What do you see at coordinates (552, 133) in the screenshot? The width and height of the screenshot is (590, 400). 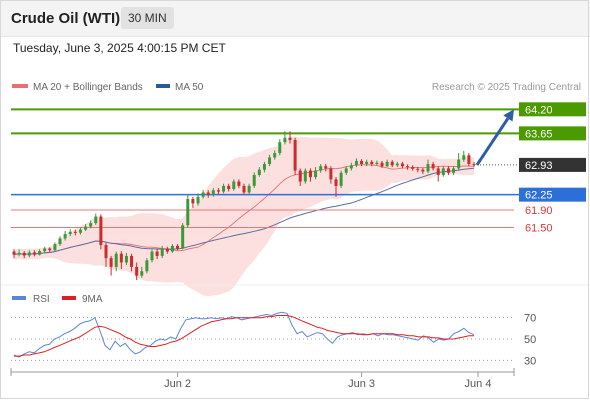 I see `resistance-tag` at bounding box center [552, 133].